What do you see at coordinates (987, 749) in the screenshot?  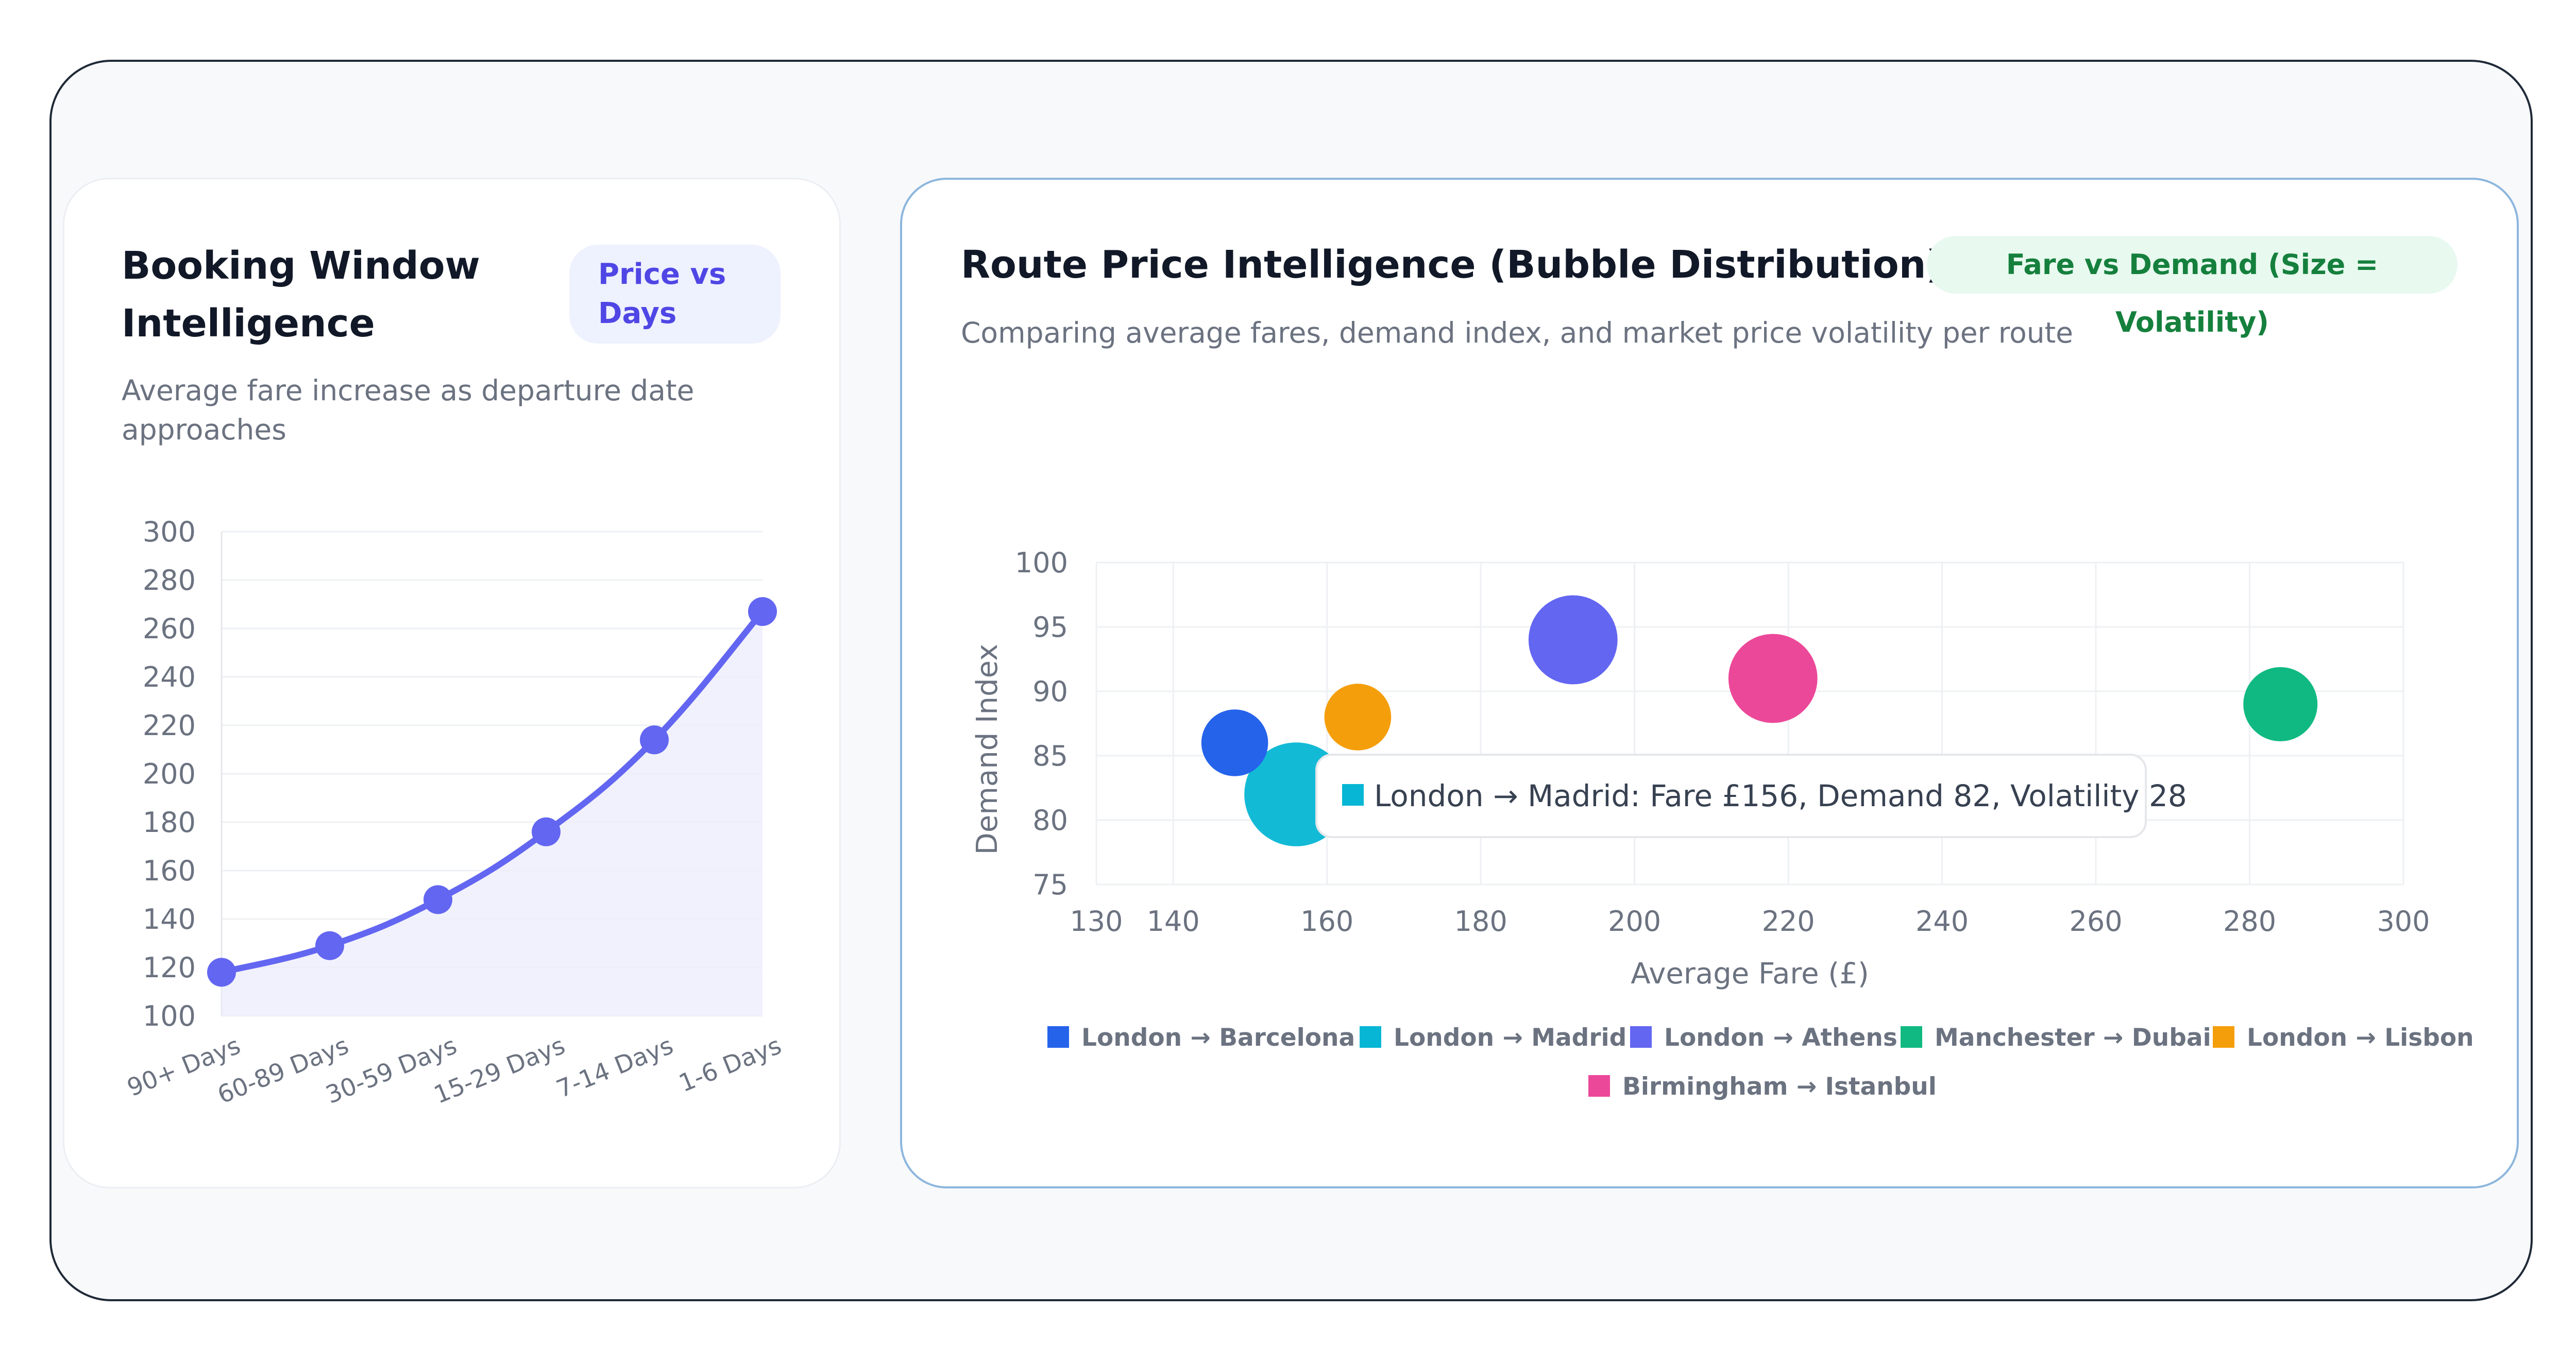 I see `bubble-chart-y-axis-title: Demand Index` at bounding box center [987, 749].